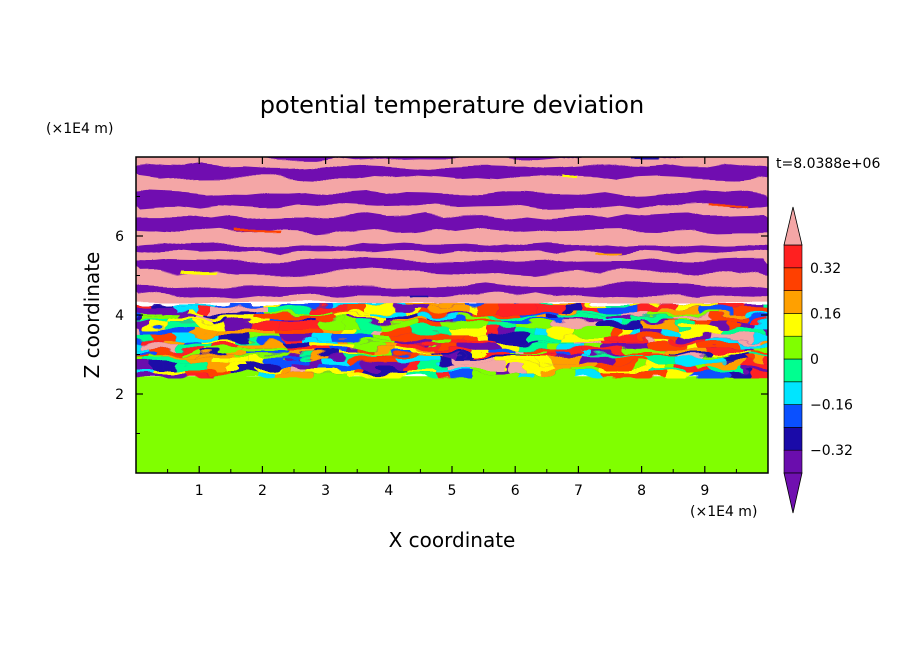 This screenshot has height=654, width=904. What do you see at coordinates (262, 491) in the screenshot?
I see `x-tick-label: 2` at bounding box center [262, 491].